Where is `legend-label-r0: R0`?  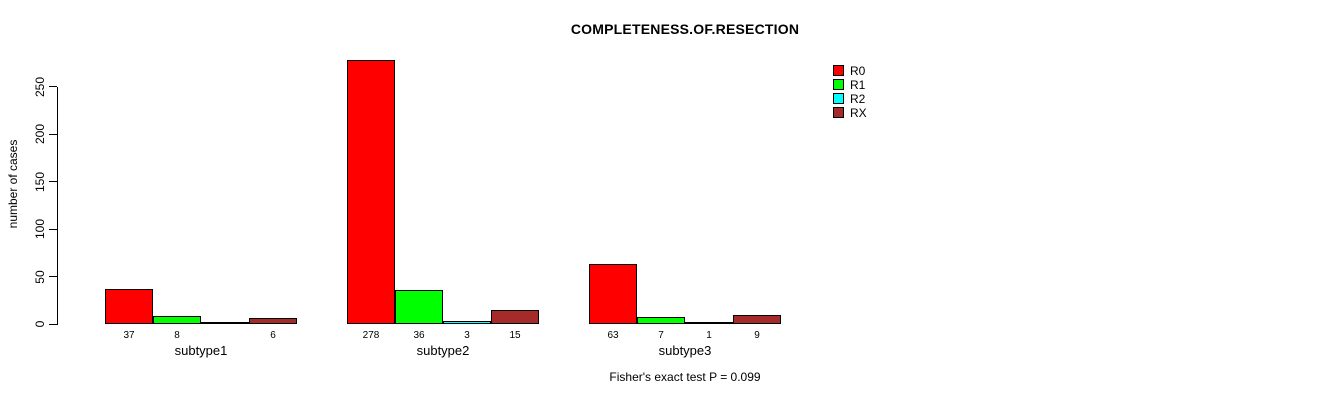
legend-label-r0: R0 is located at coordinates (858, 70).